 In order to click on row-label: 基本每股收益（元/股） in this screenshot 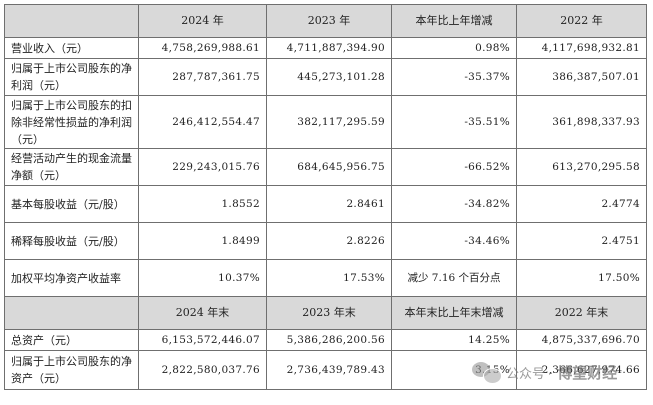, I will do `click(71, 204)`.